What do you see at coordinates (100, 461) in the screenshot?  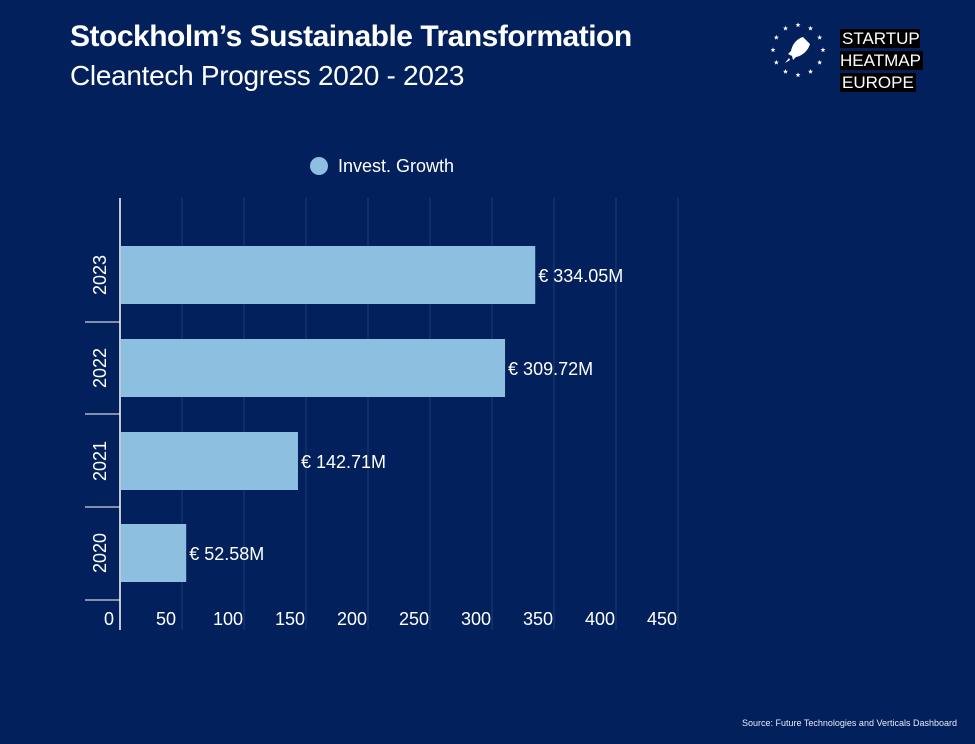 I see `y-category-label: 2021` at bounding box center [100, 461].